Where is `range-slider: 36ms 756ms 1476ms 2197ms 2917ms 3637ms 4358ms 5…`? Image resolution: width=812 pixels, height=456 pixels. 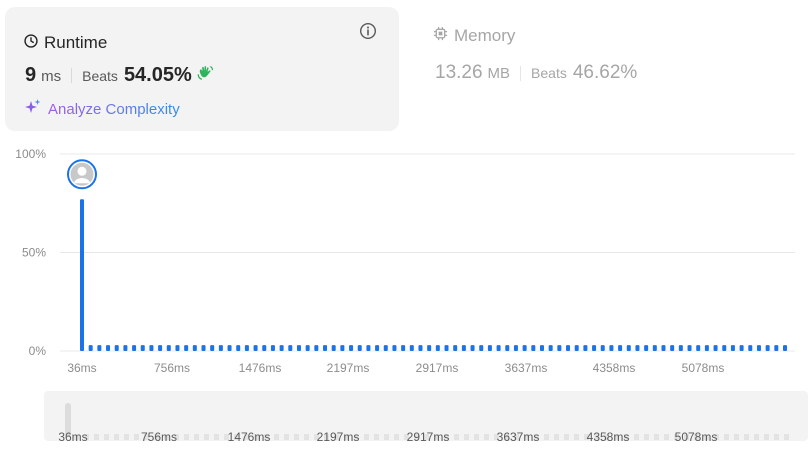 range-slider: 36ms 756ms 1476ms 2197ms 2917ms 3637ms 4358ms 5… is located at coordinates (426, 417).